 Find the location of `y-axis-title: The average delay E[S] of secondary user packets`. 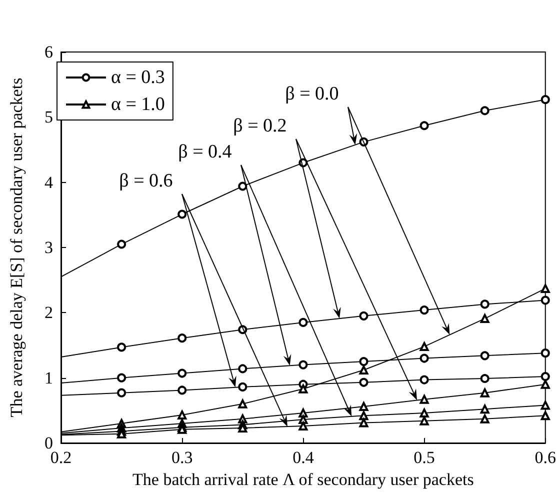

y-axis-title: The average delay E[S] of secondary user packets is located at coordinates (16, 248).